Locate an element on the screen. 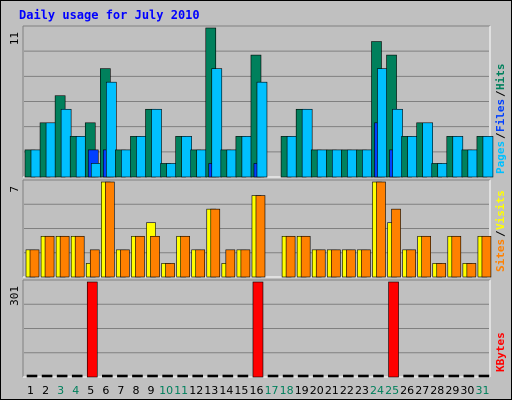 This screenshot has height=400, width=512. day-label-12: 12 is located at coordinates (196, 390).